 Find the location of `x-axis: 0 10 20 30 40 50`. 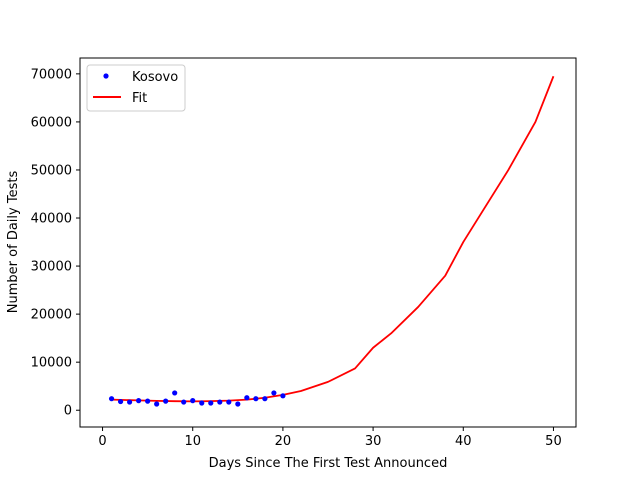

x-axis: 0 10 20 30 40 50 is located at coordinates (330, 438).